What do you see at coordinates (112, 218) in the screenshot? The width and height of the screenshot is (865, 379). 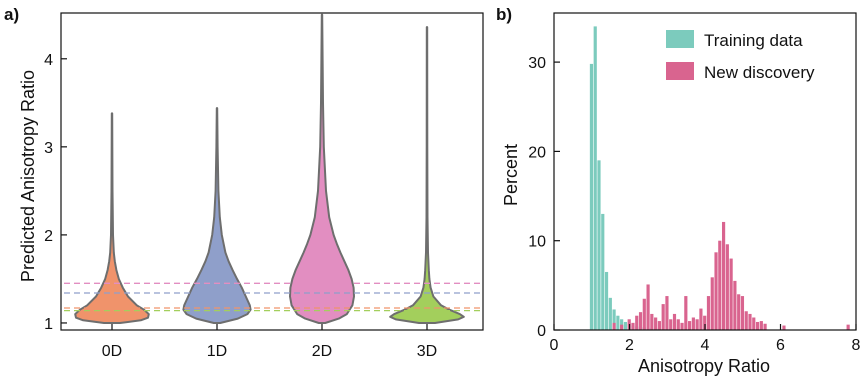 I see `violin-0d` at bounding box center [112, 218].